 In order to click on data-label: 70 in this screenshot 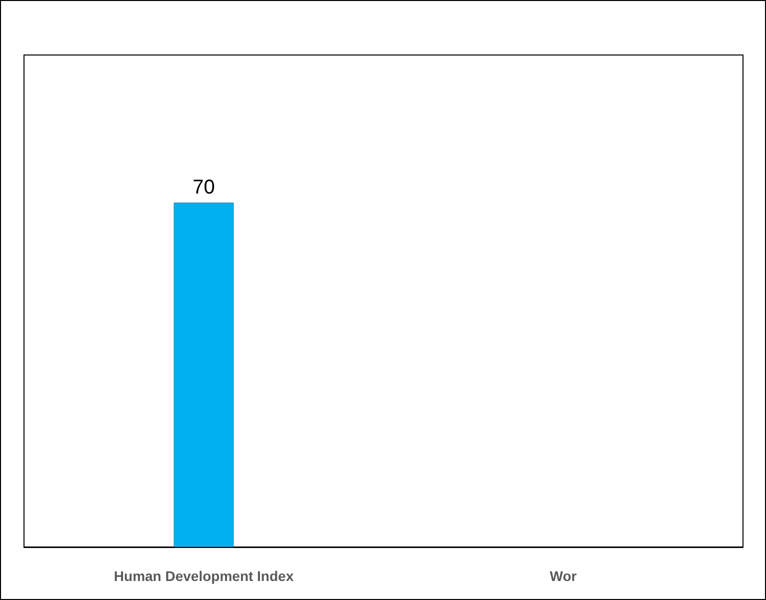, I will do `click(203, 187)`.